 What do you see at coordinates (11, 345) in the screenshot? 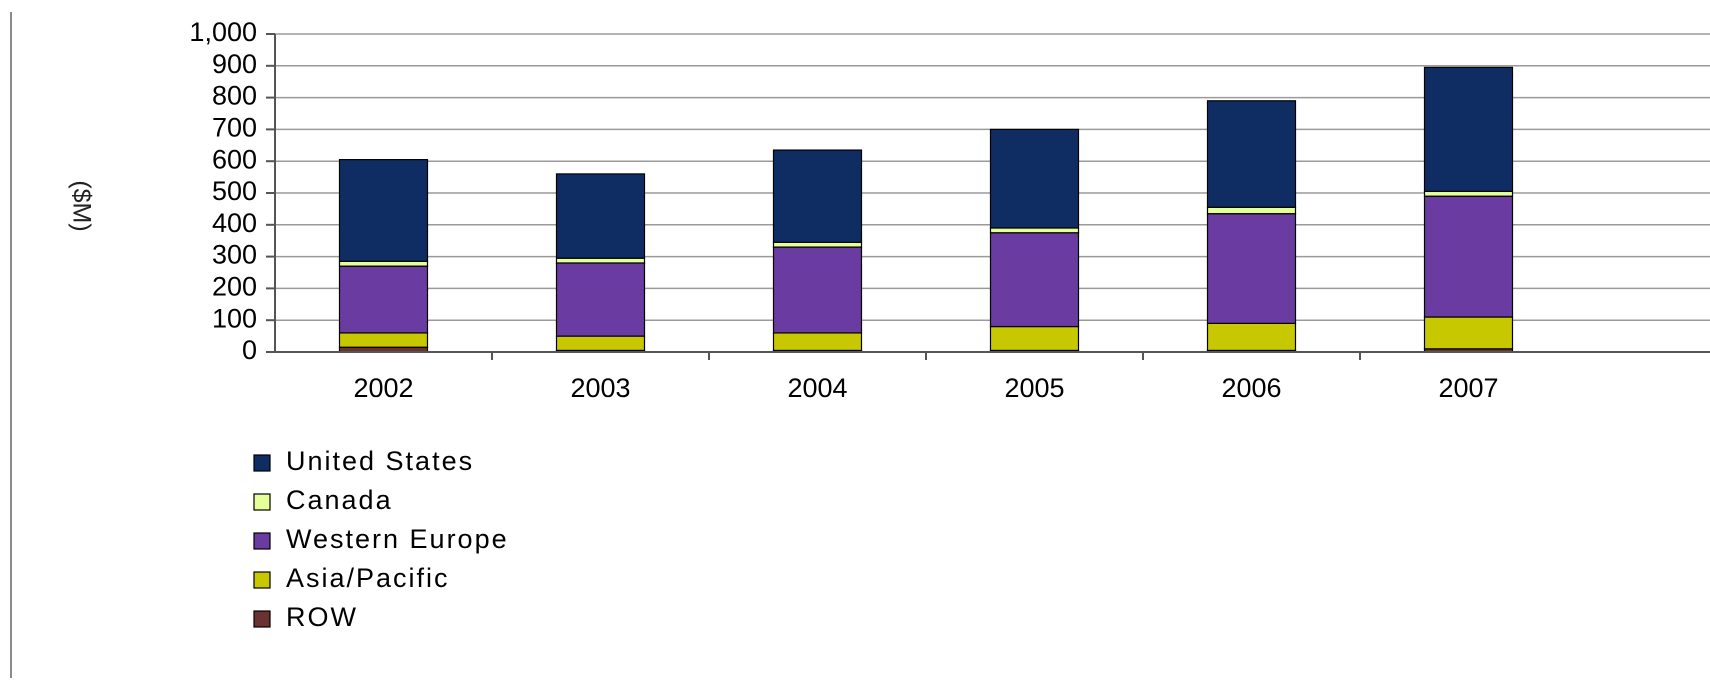
I see `left-border-line` at bounding box center [11, 345].